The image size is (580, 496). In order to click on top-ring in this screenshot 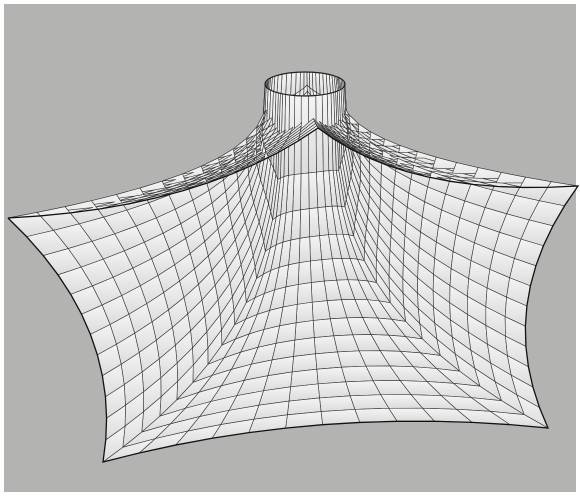, I will do `click(305, 84)`.